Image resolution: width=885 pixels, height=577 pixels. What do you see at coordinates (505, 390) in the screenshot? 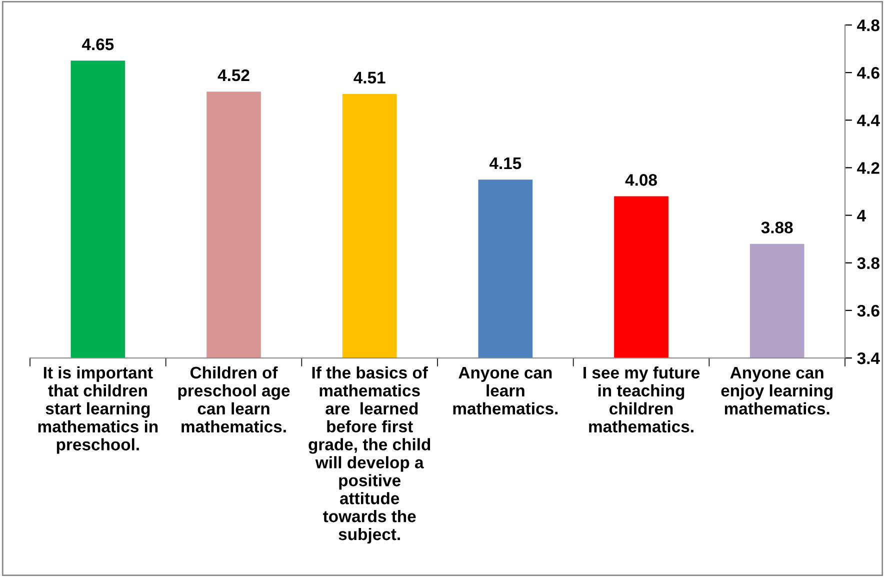
I see `x-tick-label: Anyone can learn mathematics.` at bounding box center [505, 390].